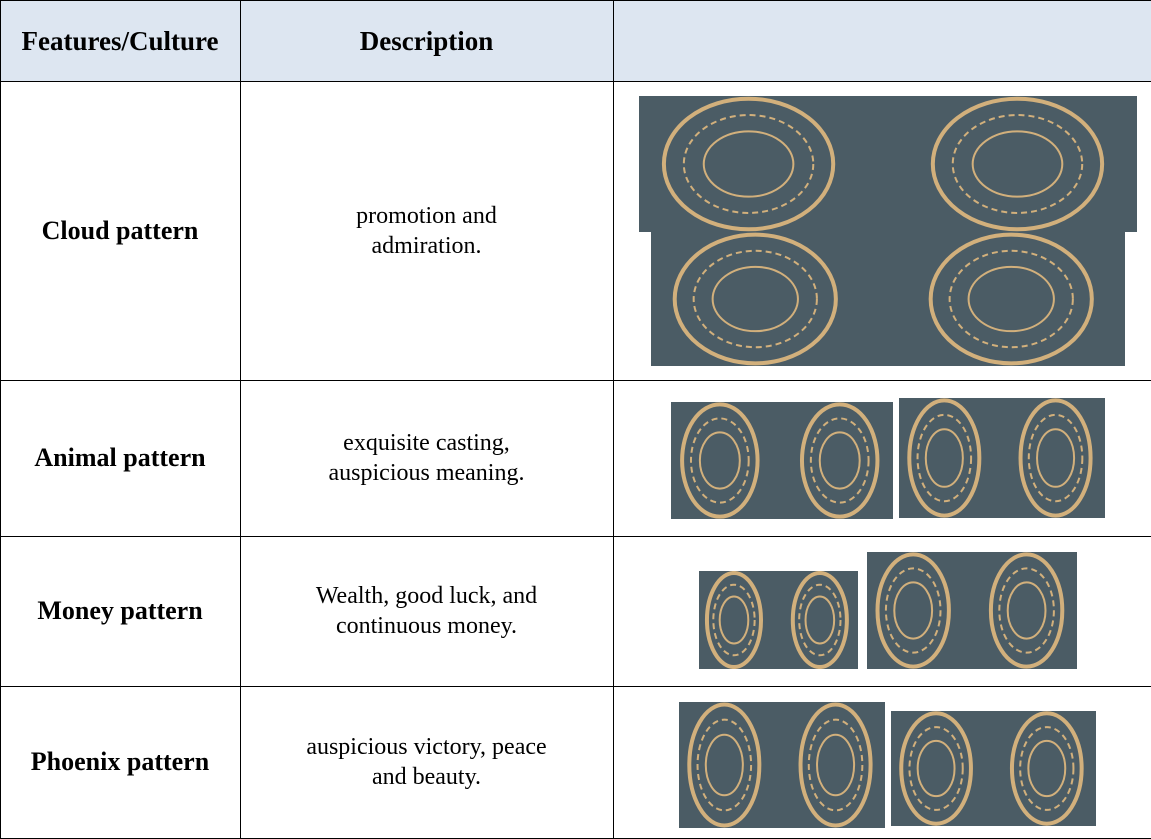 The height and width of the screenshot is (839, 1151). I want to click on header-row, so click(575, 41).